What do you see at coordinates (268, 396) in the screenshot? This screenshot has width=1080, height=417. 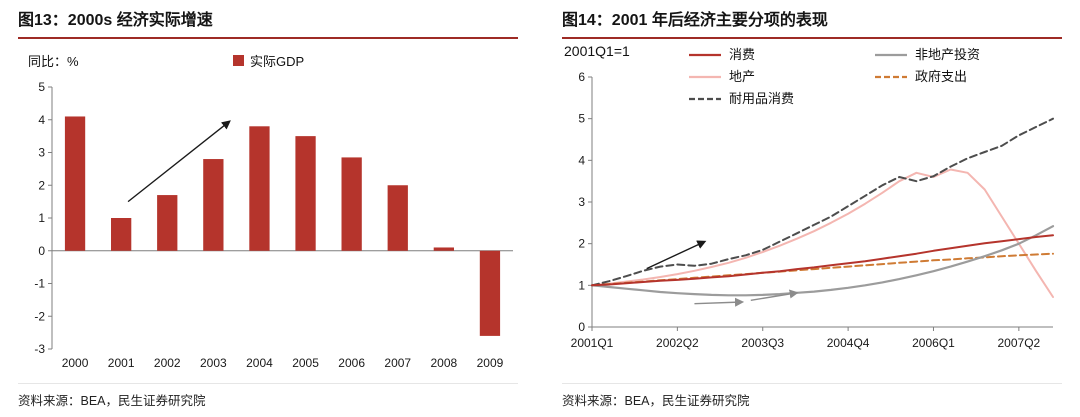 I see `figure13-source: 资料来源：BEA，民生证券研究院` at bounding box center [268, 396].